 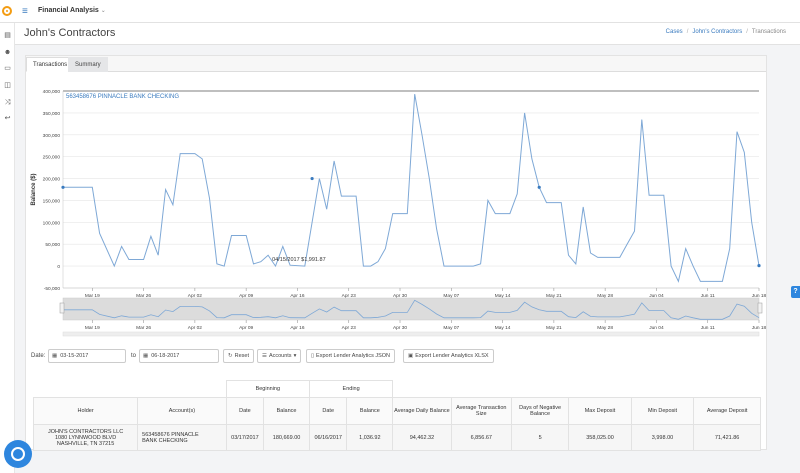 I want to click on breadcrumb: Cases / John's Contractors / Transactions, so click(x=725, y=32).